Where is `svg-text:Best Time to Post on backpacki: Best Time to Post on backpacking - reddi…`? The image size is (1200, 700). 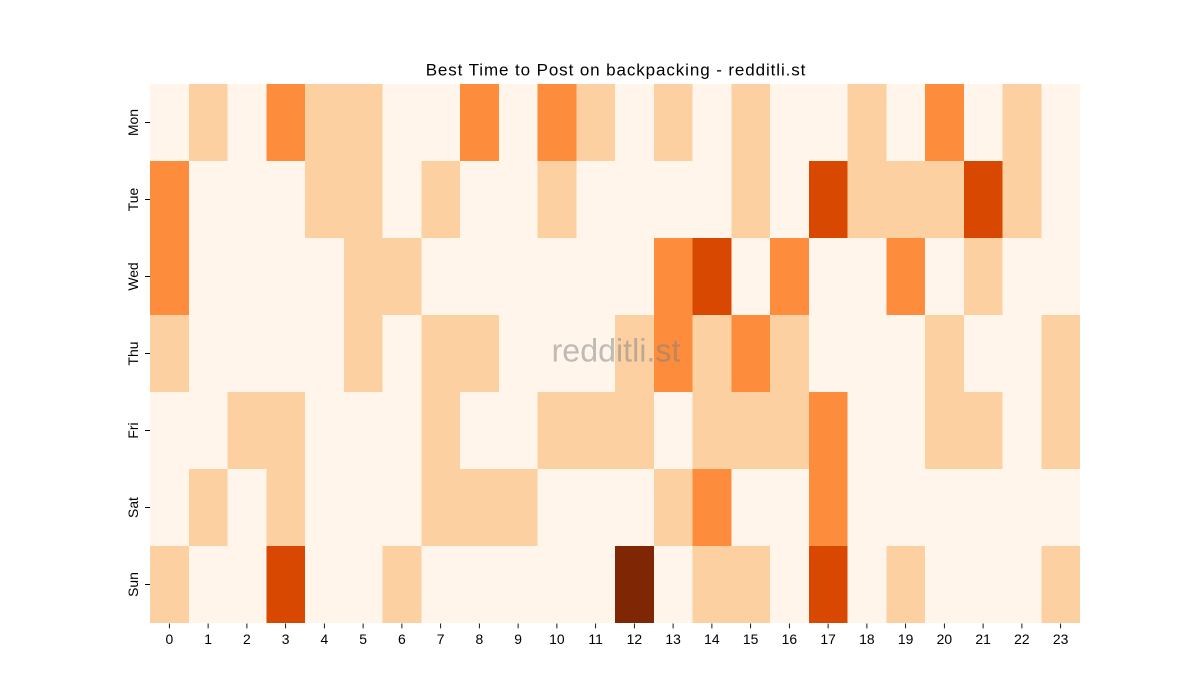 svg-text:Best Time to Post on backpacki: Best Time to Post on backpacking - reddi… is located at coordinates (616, 70).